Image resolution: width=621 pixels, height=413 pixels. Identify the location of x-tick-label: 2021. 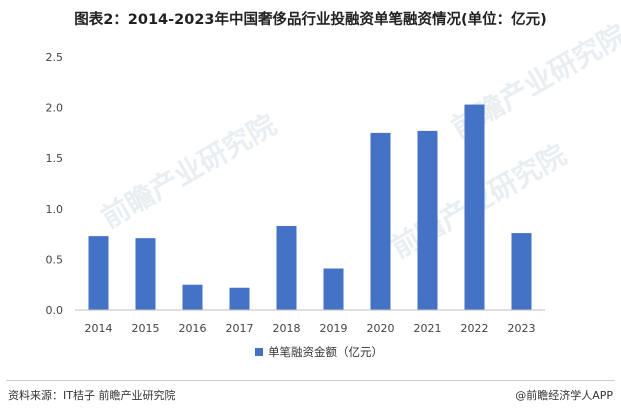
(428, 328).